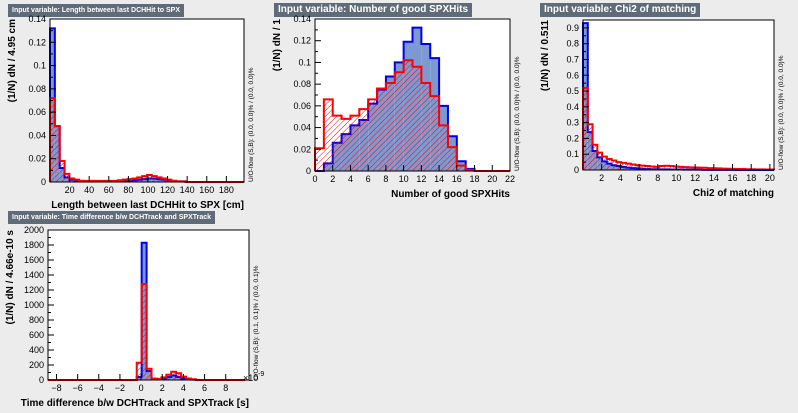 This screenshot has height=413, width=798. Describe the element at coordinates (373, 10) in the screenshot. I see `chart-title: Input variable: Number of good SPXHits` at that location.